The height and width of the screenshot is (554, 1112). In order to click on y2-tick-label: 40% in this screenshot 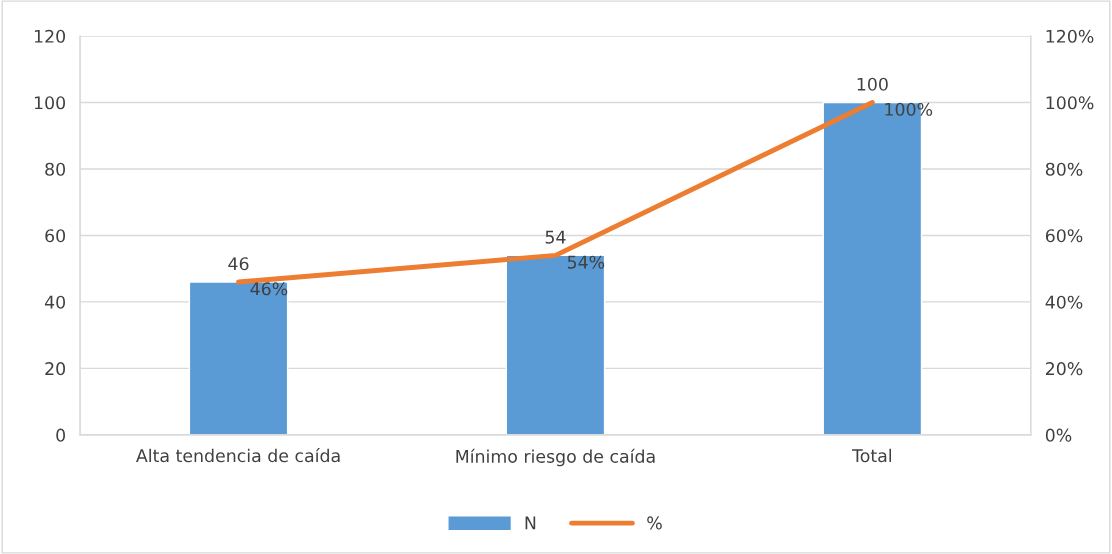, I will do `click(1064, 302)`.